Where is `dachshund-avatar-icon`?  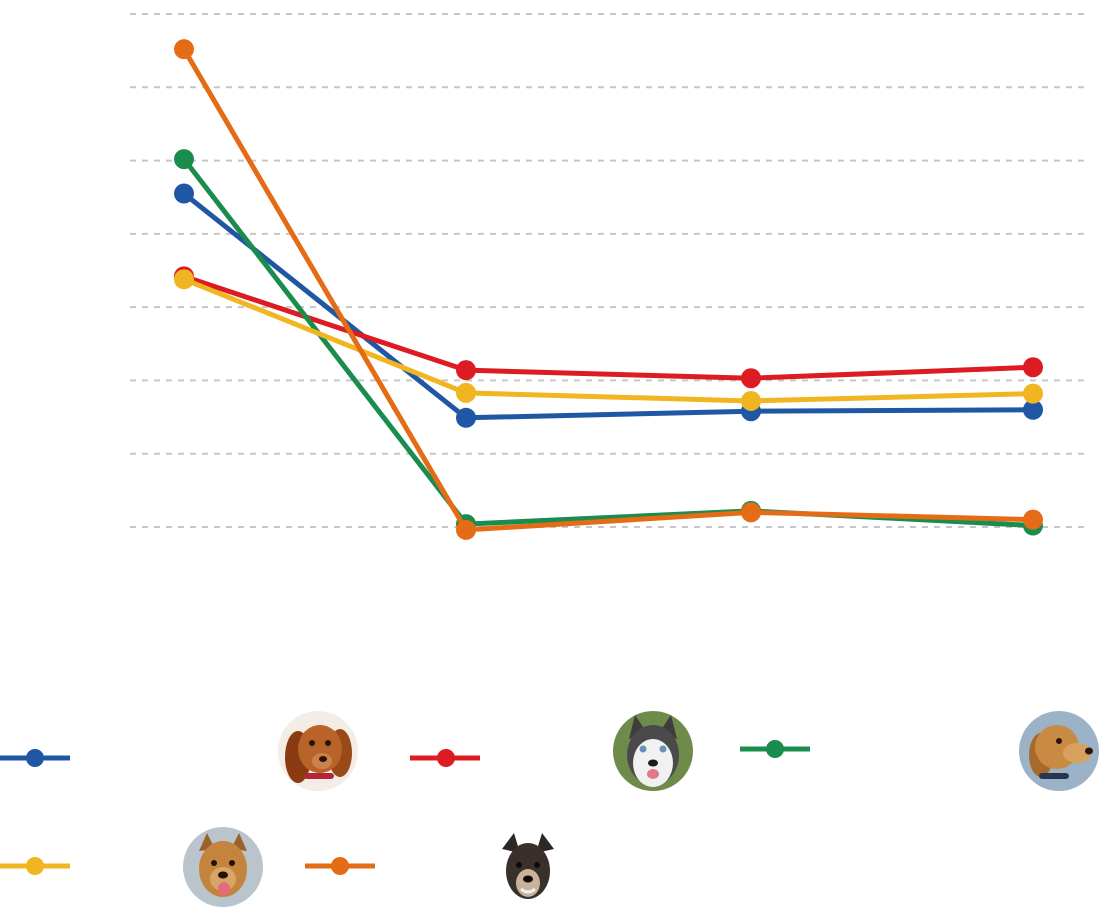 dachshund-avatar-icon is located at coordinates (318, 751).